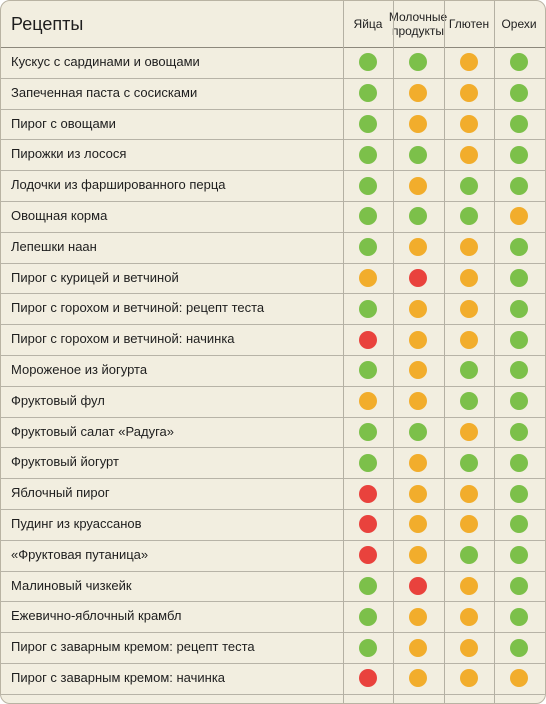  I want to click on recipe-name: Мороженое из йогурта, so click(79, 369).